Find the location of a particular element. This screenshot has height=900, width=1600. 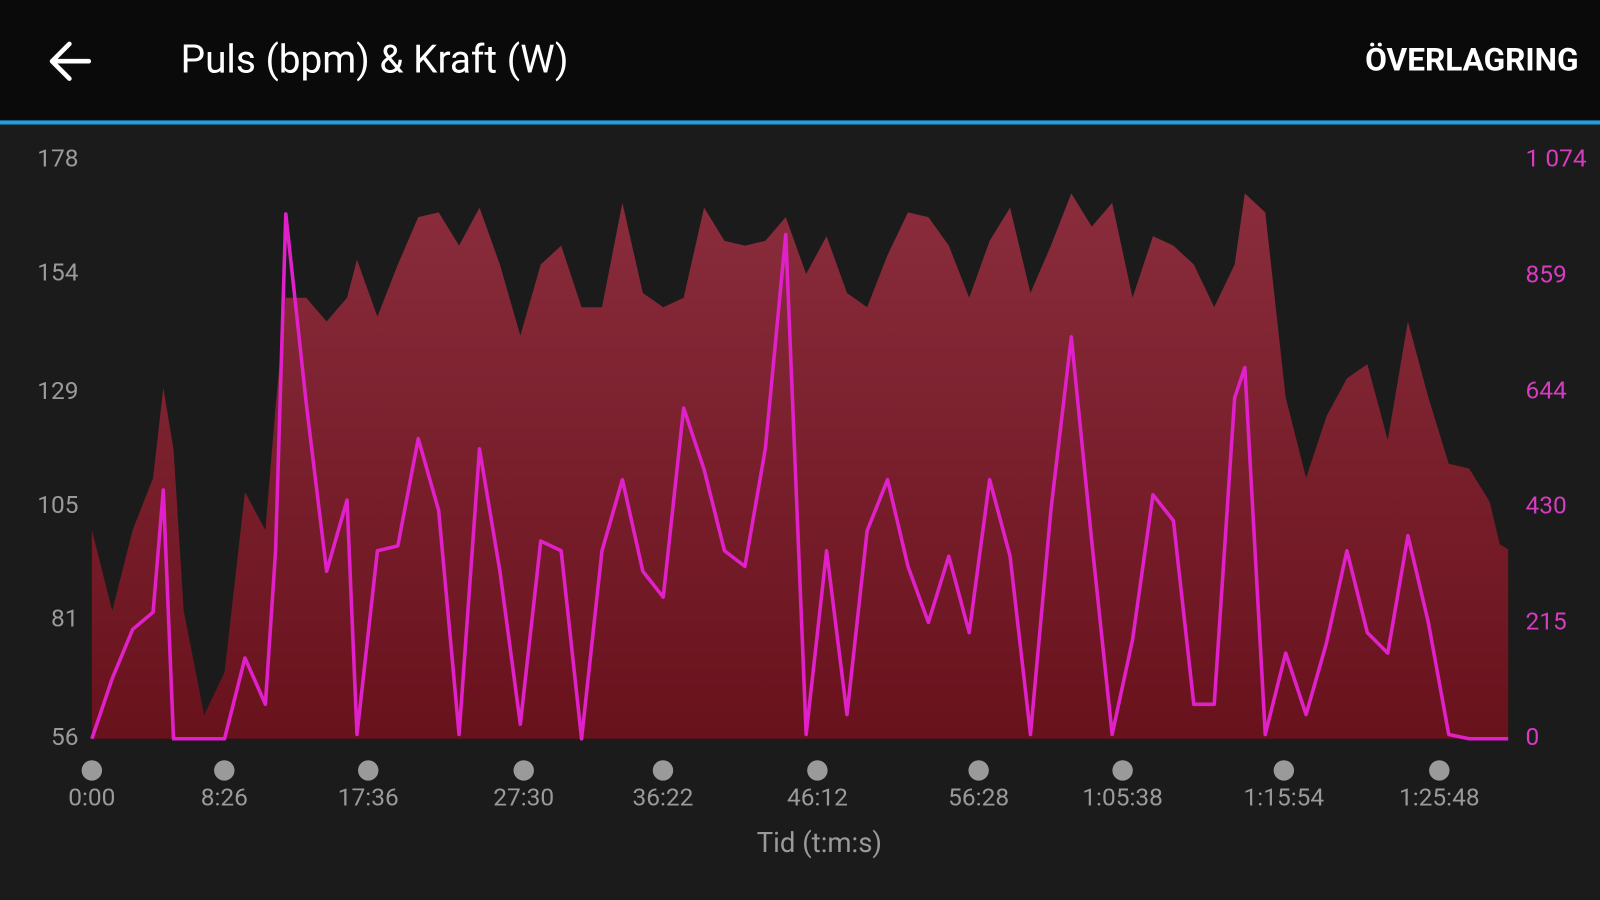

x-tick-label: 36:22 is located at coordinates (663, 796).